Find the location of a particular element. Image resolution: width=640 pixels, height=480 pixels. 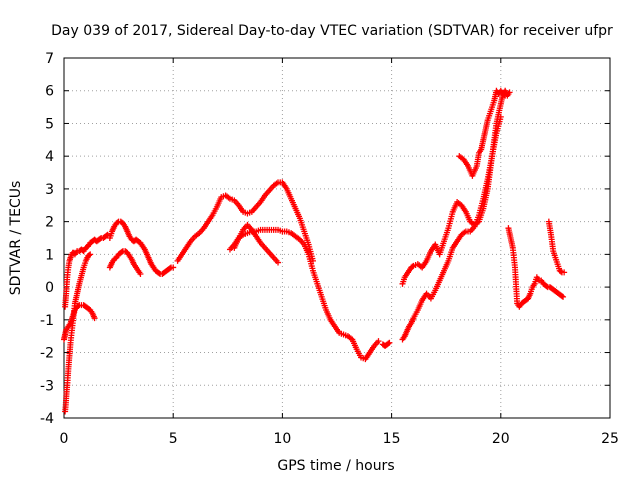

x-tick-label: 15 is located at coordinates (392, 439).